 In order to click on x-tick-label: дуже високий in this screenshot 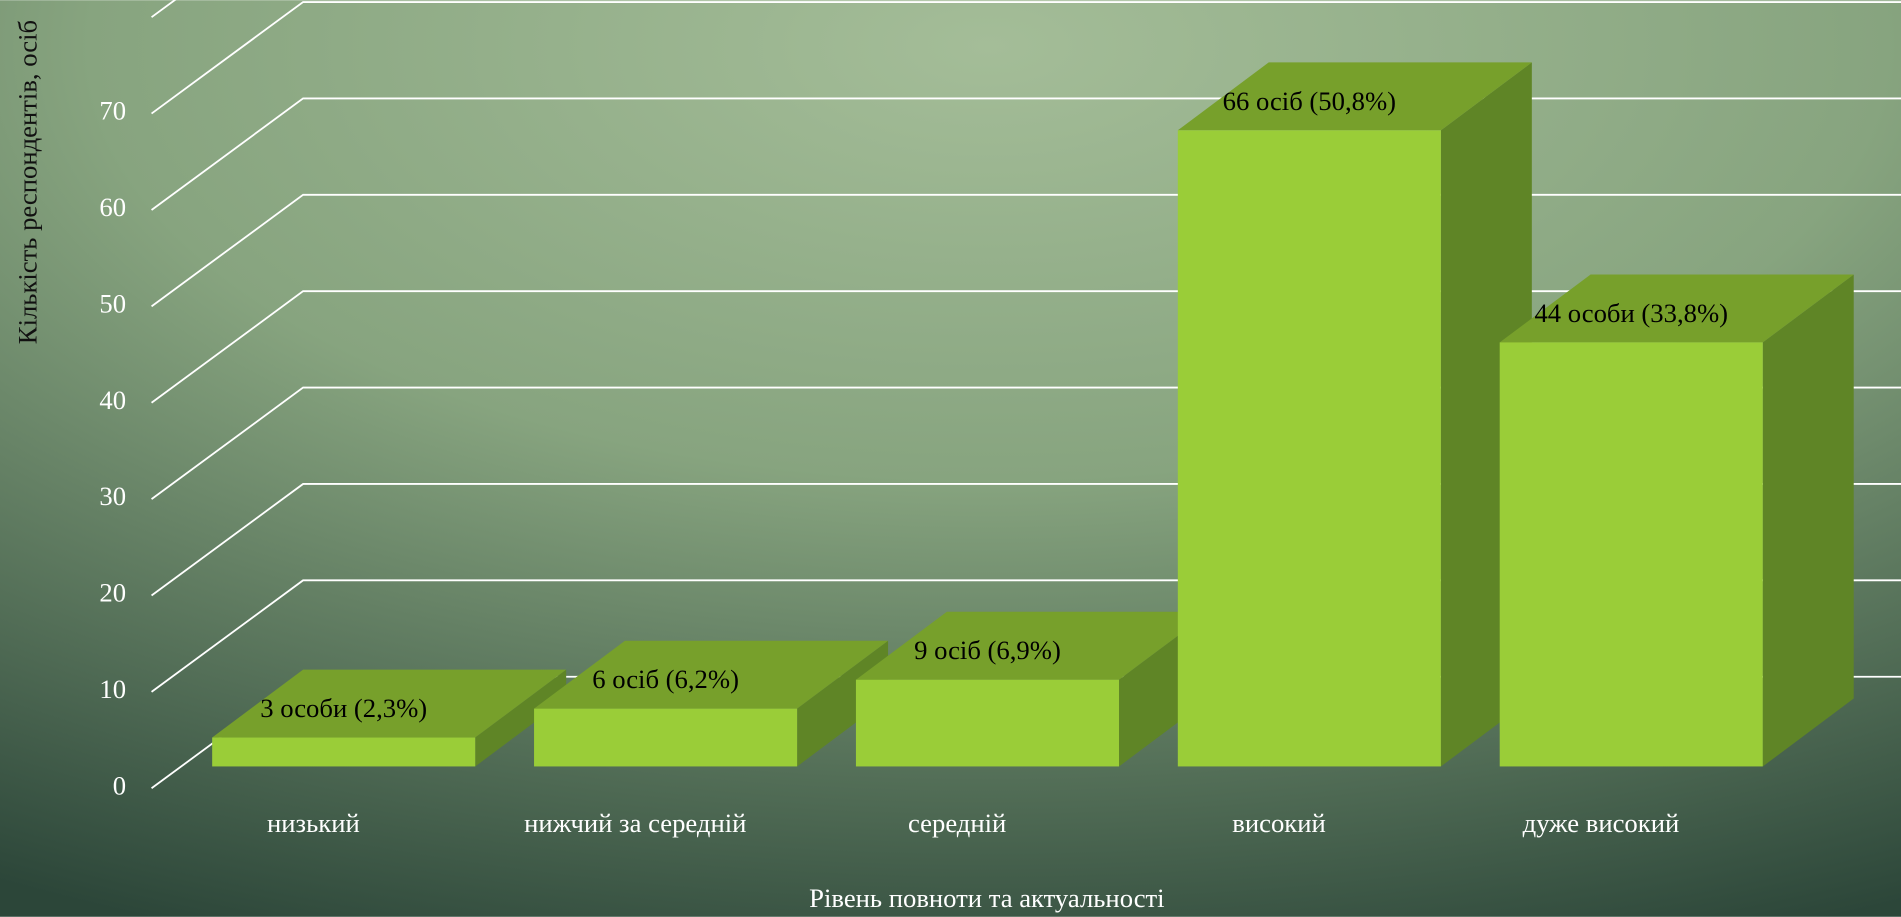, I will do `click(1601, 823)`.